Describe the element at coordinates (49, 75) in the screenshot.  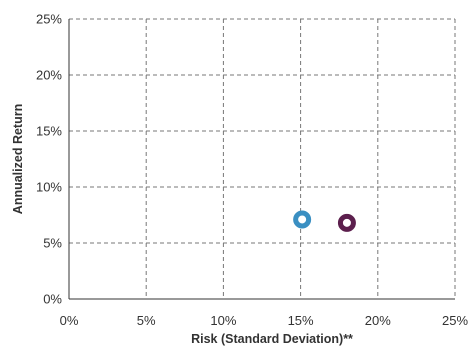
I see `y-tick-label: 20%` at that location.